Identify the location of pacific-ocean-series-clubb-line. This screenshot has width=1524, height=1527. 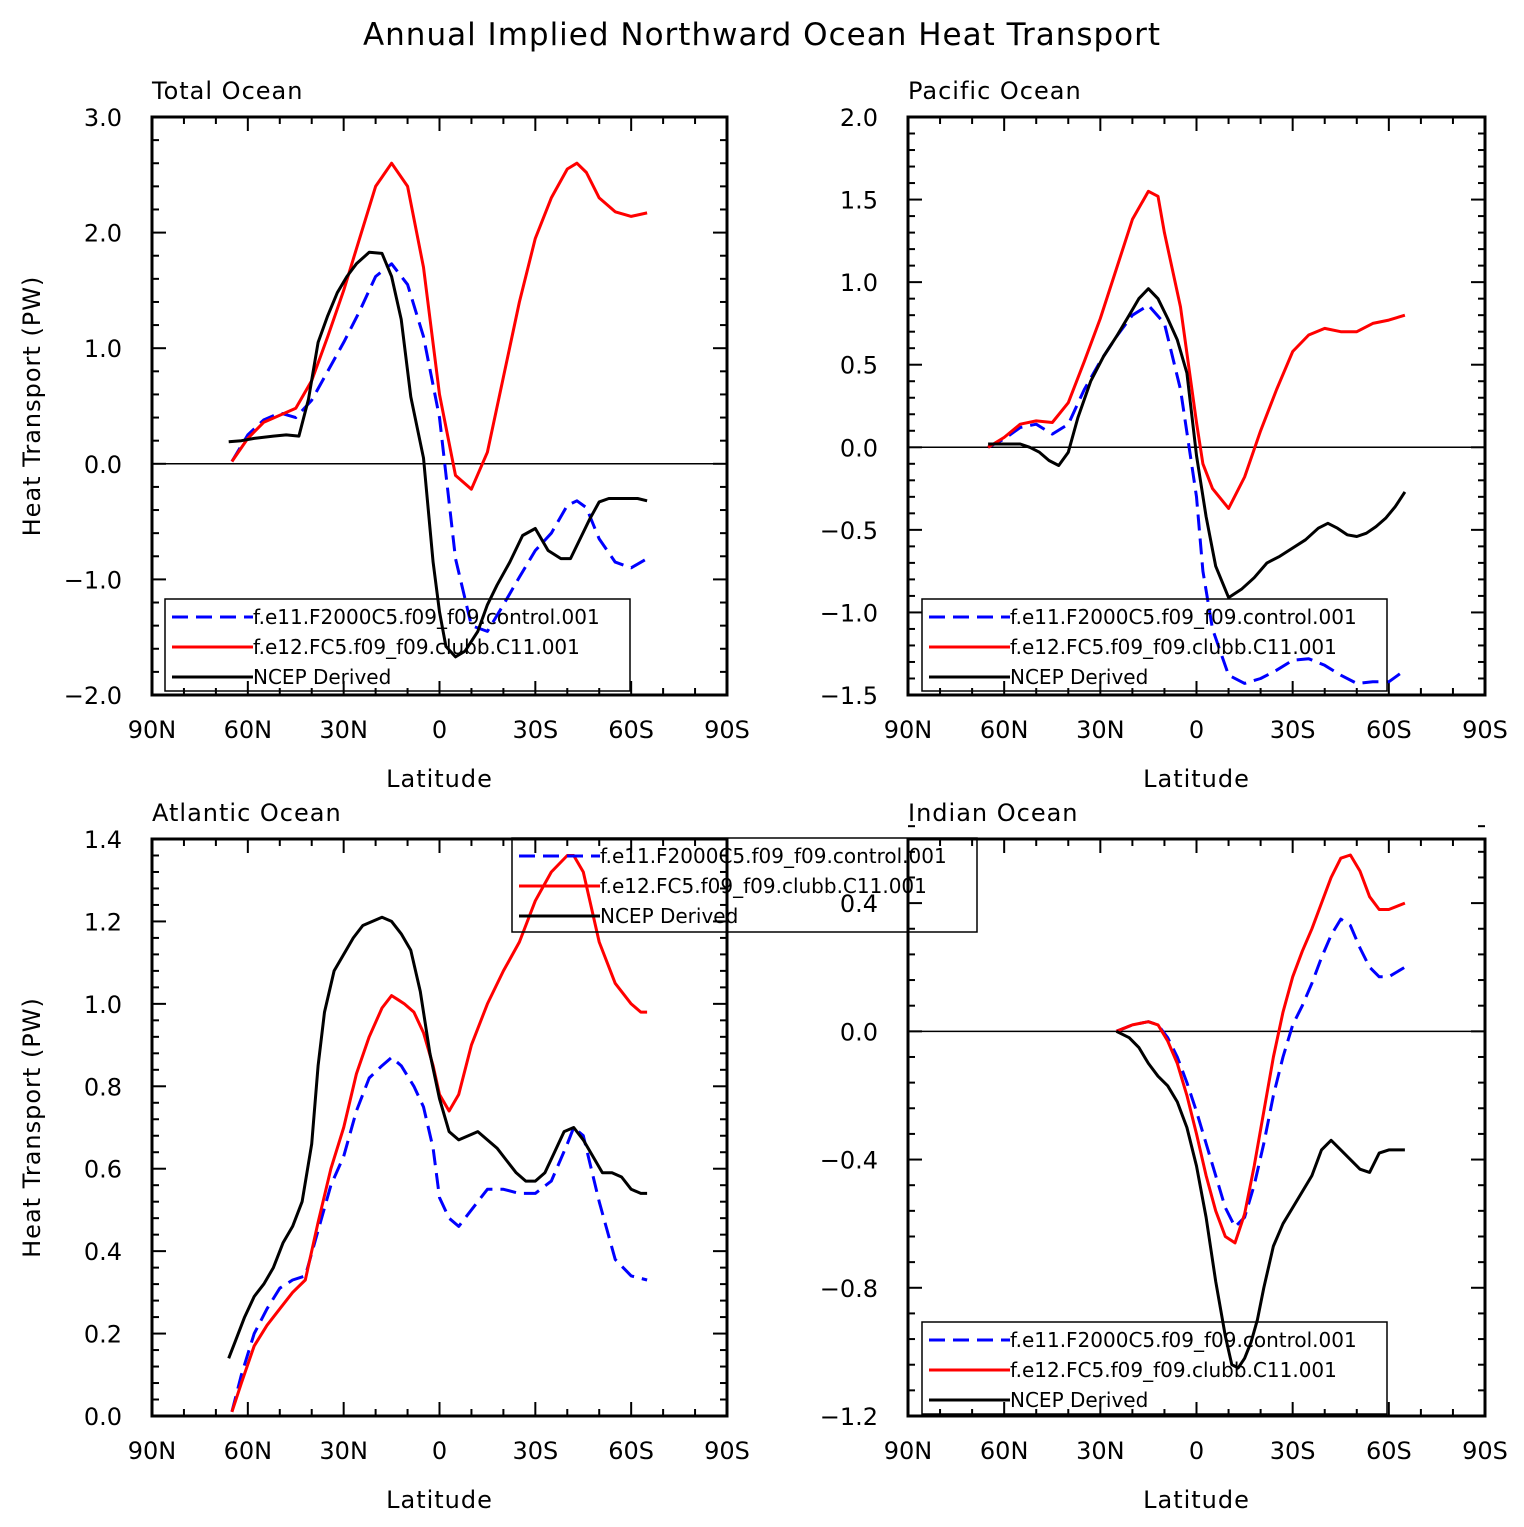
(1196, 349).